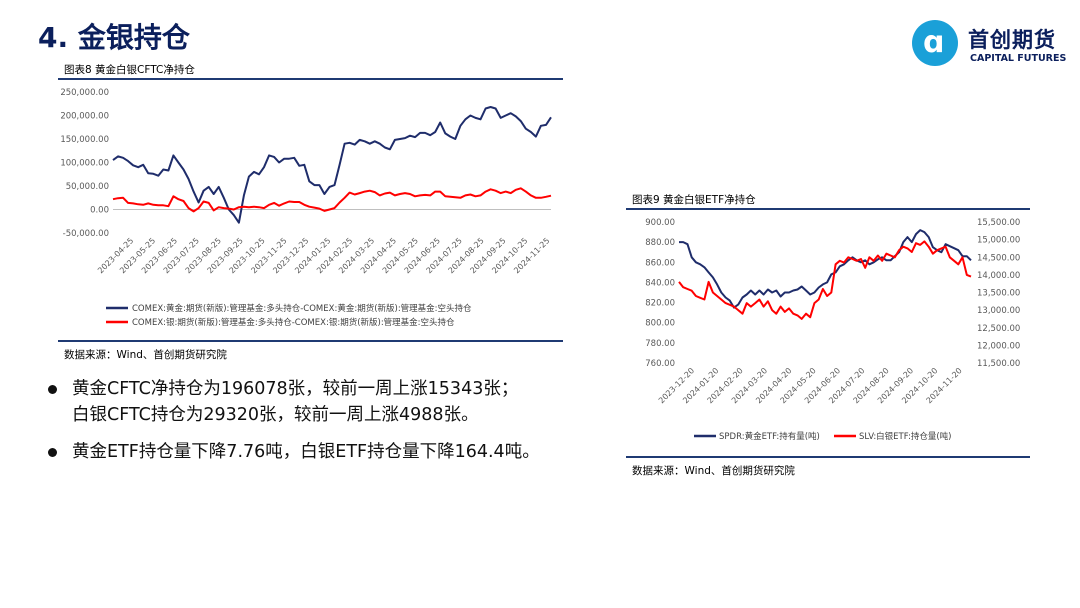 The height and width of the screenshot is (608, 1080). What do you see at coordinates (332, 165) in the screenshot?
I see `gold-cftc-series-line` at bounding box center [332, 165].